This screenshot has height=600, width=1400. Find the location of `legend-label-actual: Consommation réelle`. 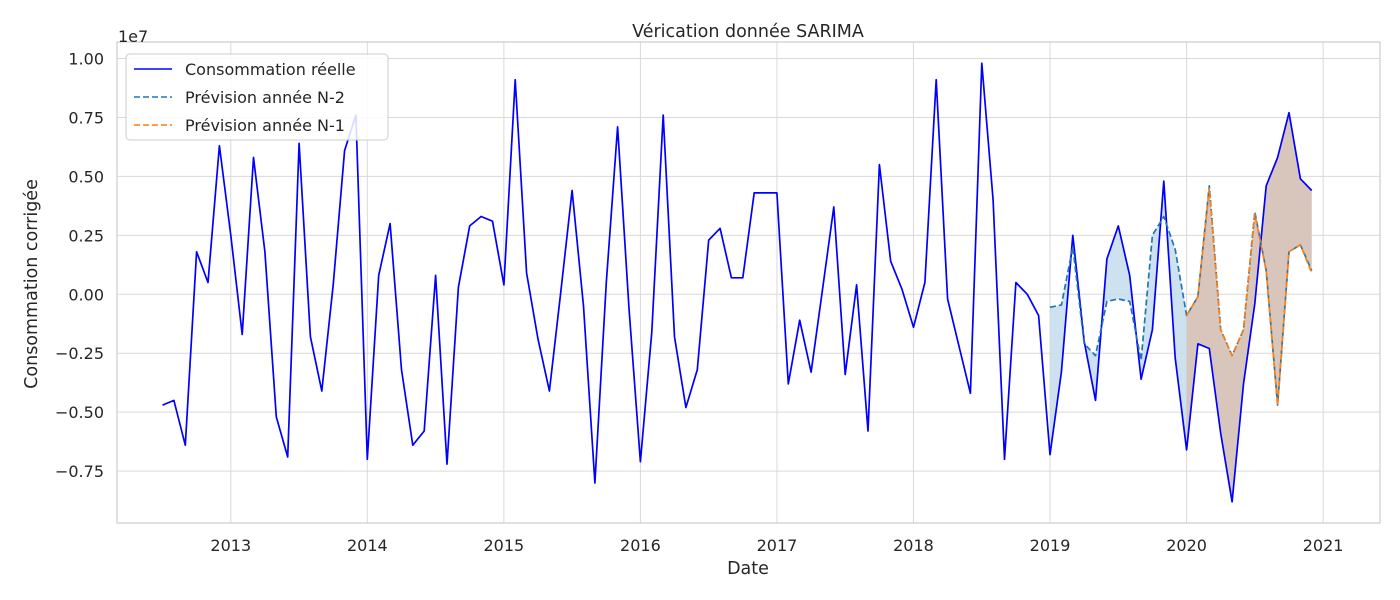

legend-label-actual: Consommation réelle is located at coordinates (270, 69).